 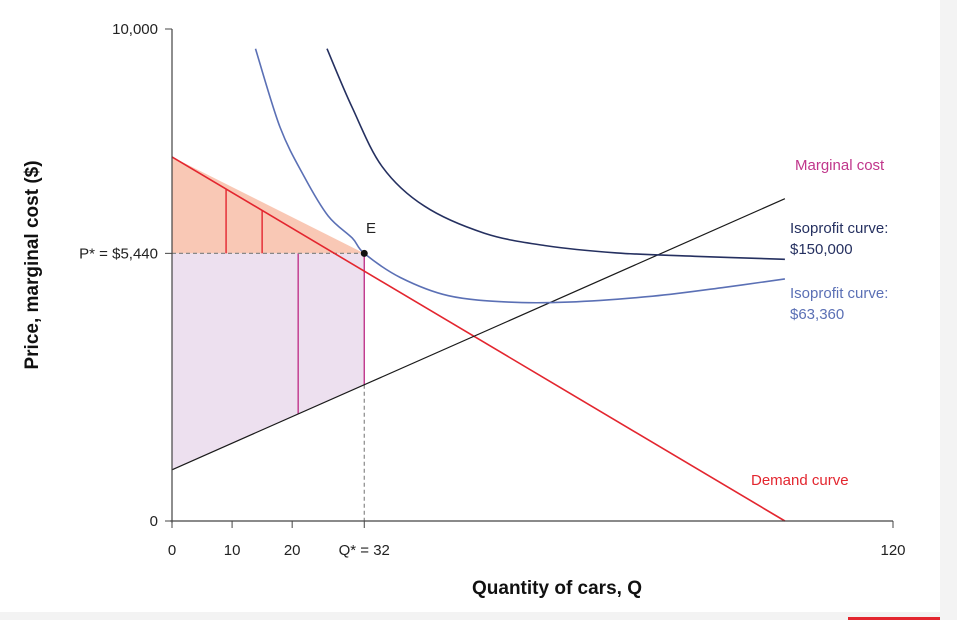 What do you see at coordinates (135, 29) in the screenshot?
I see `y-tick-label-2: 10,000` at bounding box center [135, 29].